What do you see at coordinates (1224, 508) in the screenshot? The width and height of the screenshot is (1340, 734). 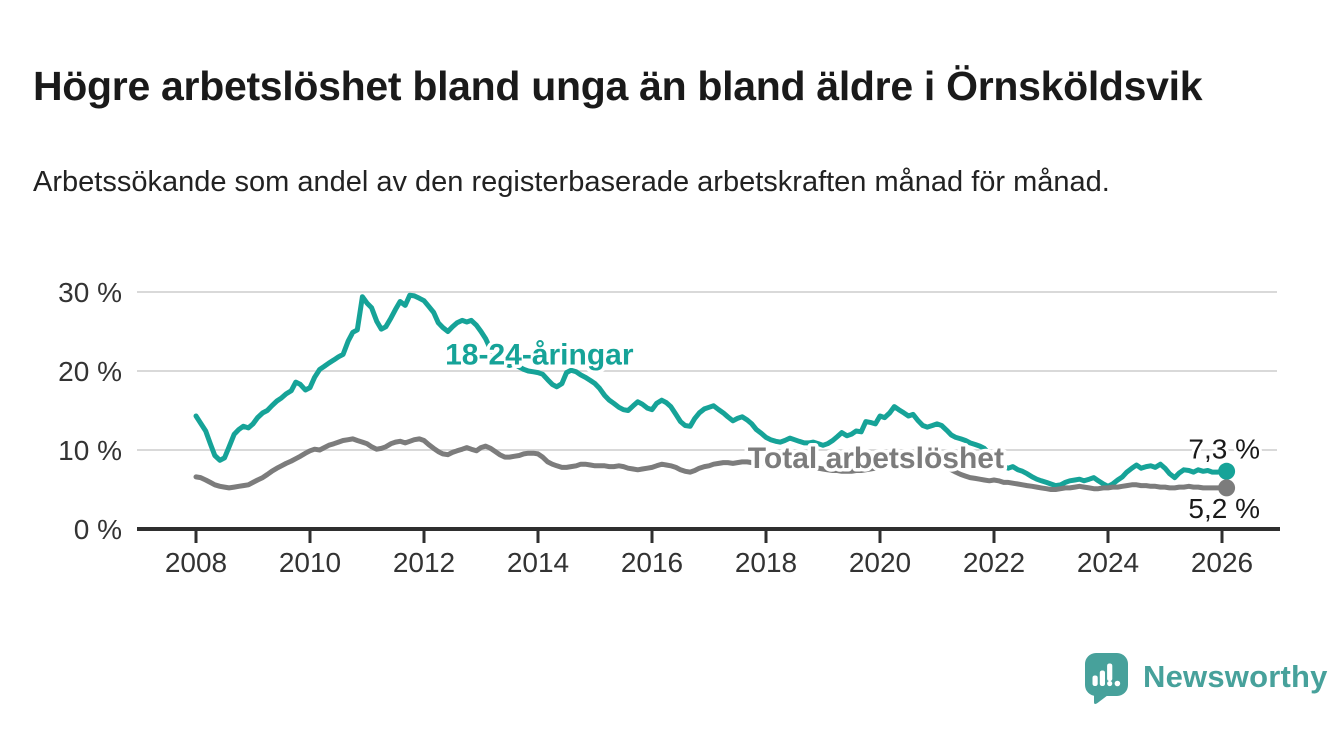 I see `end-value-label: 5,2 %` at bounding box center [1224, 508].